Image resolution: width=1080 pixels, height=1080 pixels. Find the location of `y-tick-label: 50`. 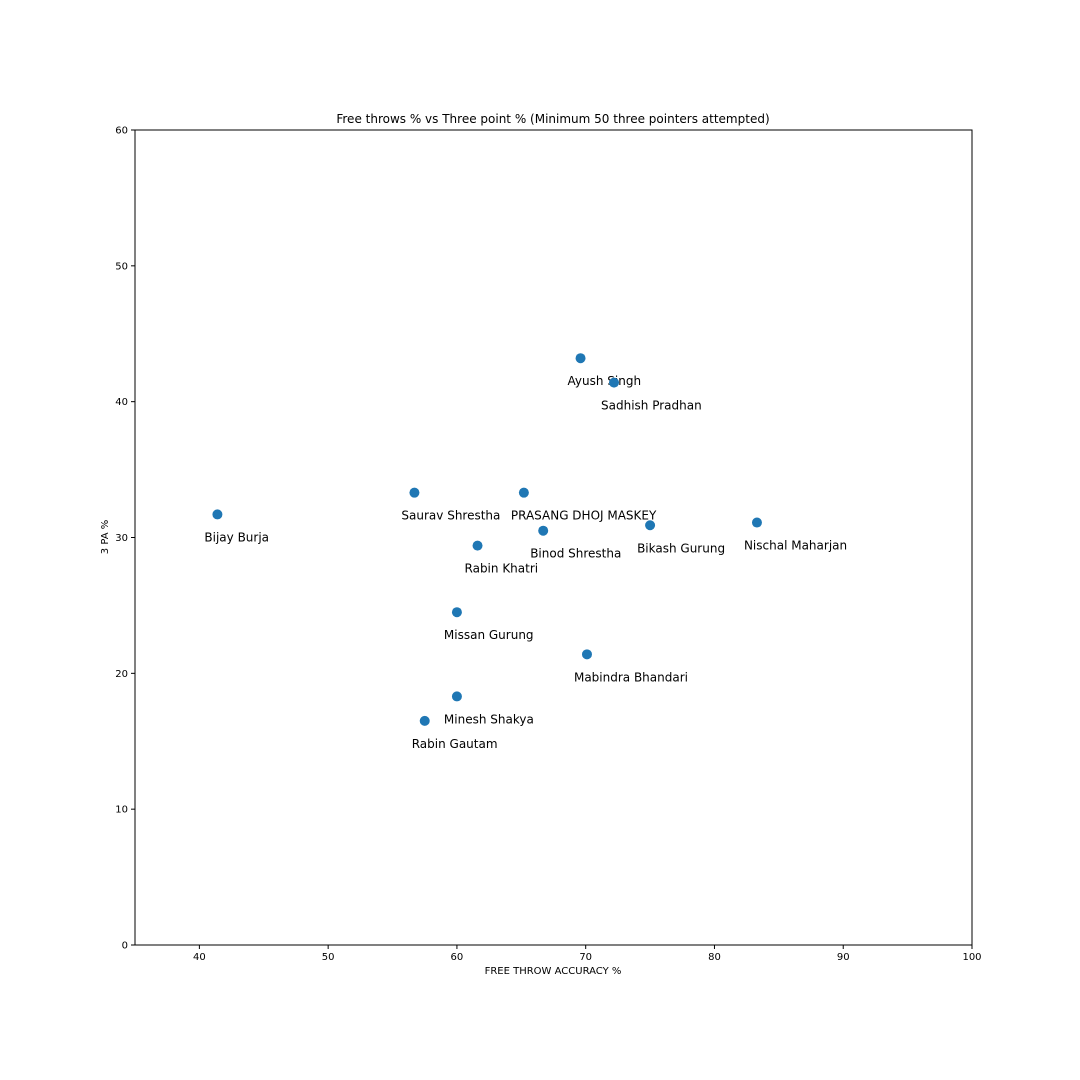

y-tick-label: 50 is located at coordinates (121, 266).